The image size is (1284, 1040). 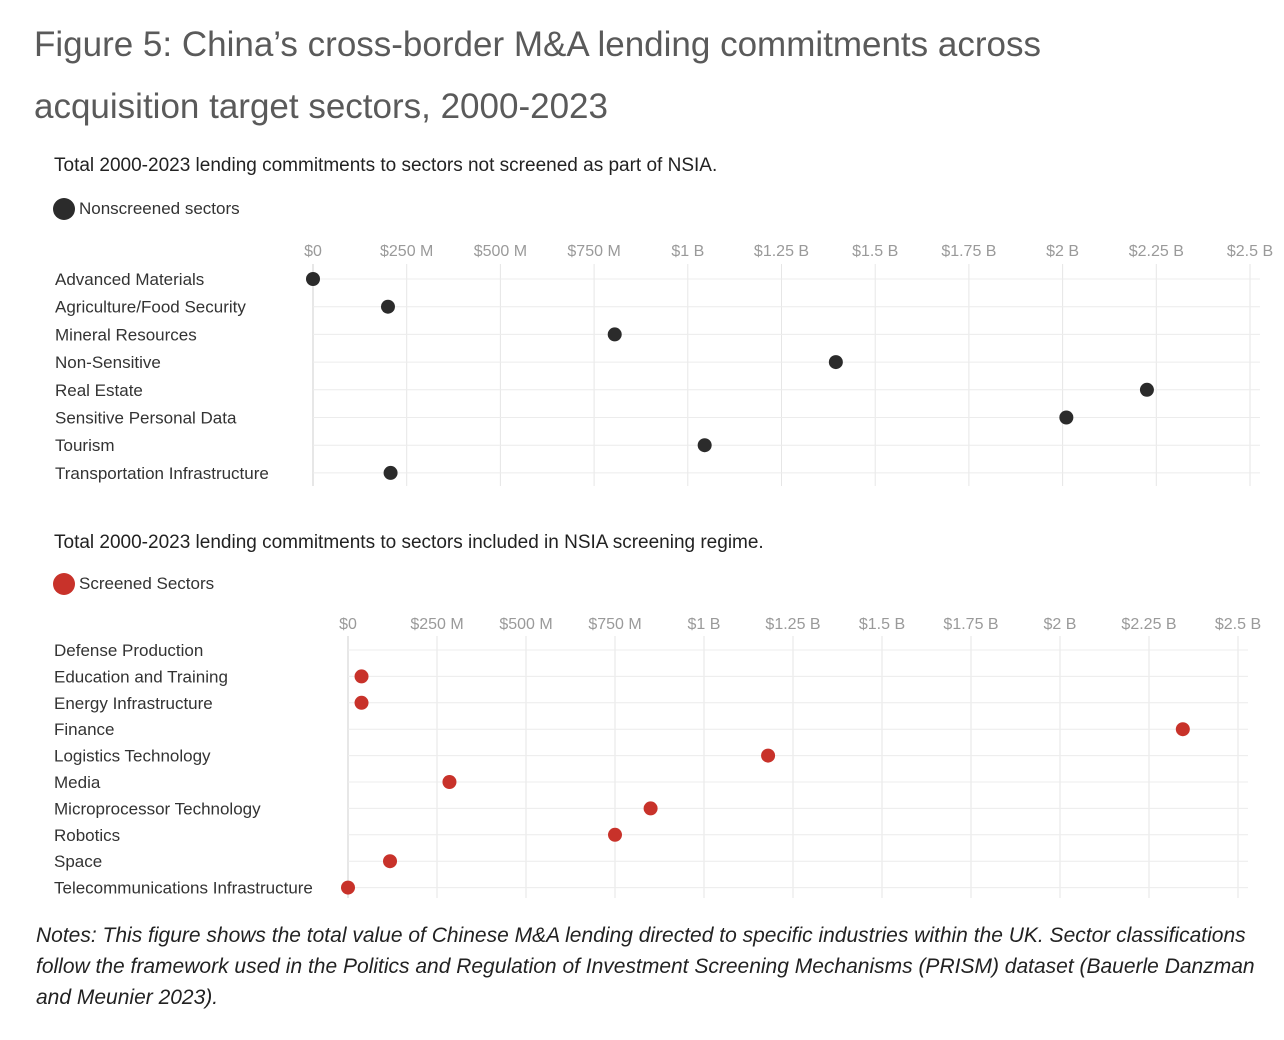 I want to click on category-label-education-and-training: Education and Training, so click(x=141, y=676).